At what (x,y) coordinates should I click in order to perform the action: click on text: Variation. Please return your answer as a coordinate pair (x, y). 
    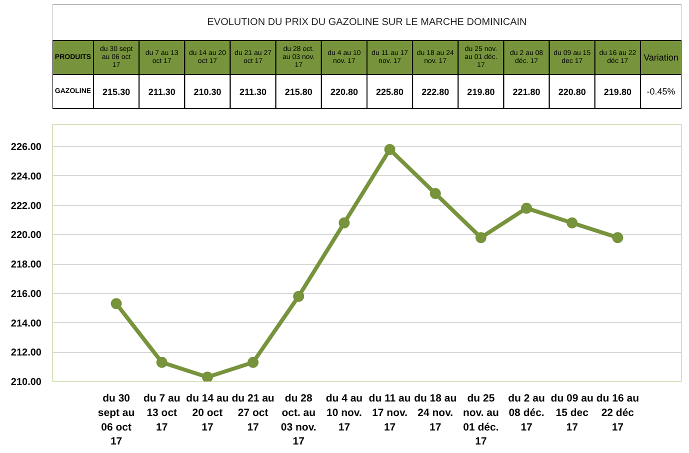
    Looking at the image, I should click on (661, 57).